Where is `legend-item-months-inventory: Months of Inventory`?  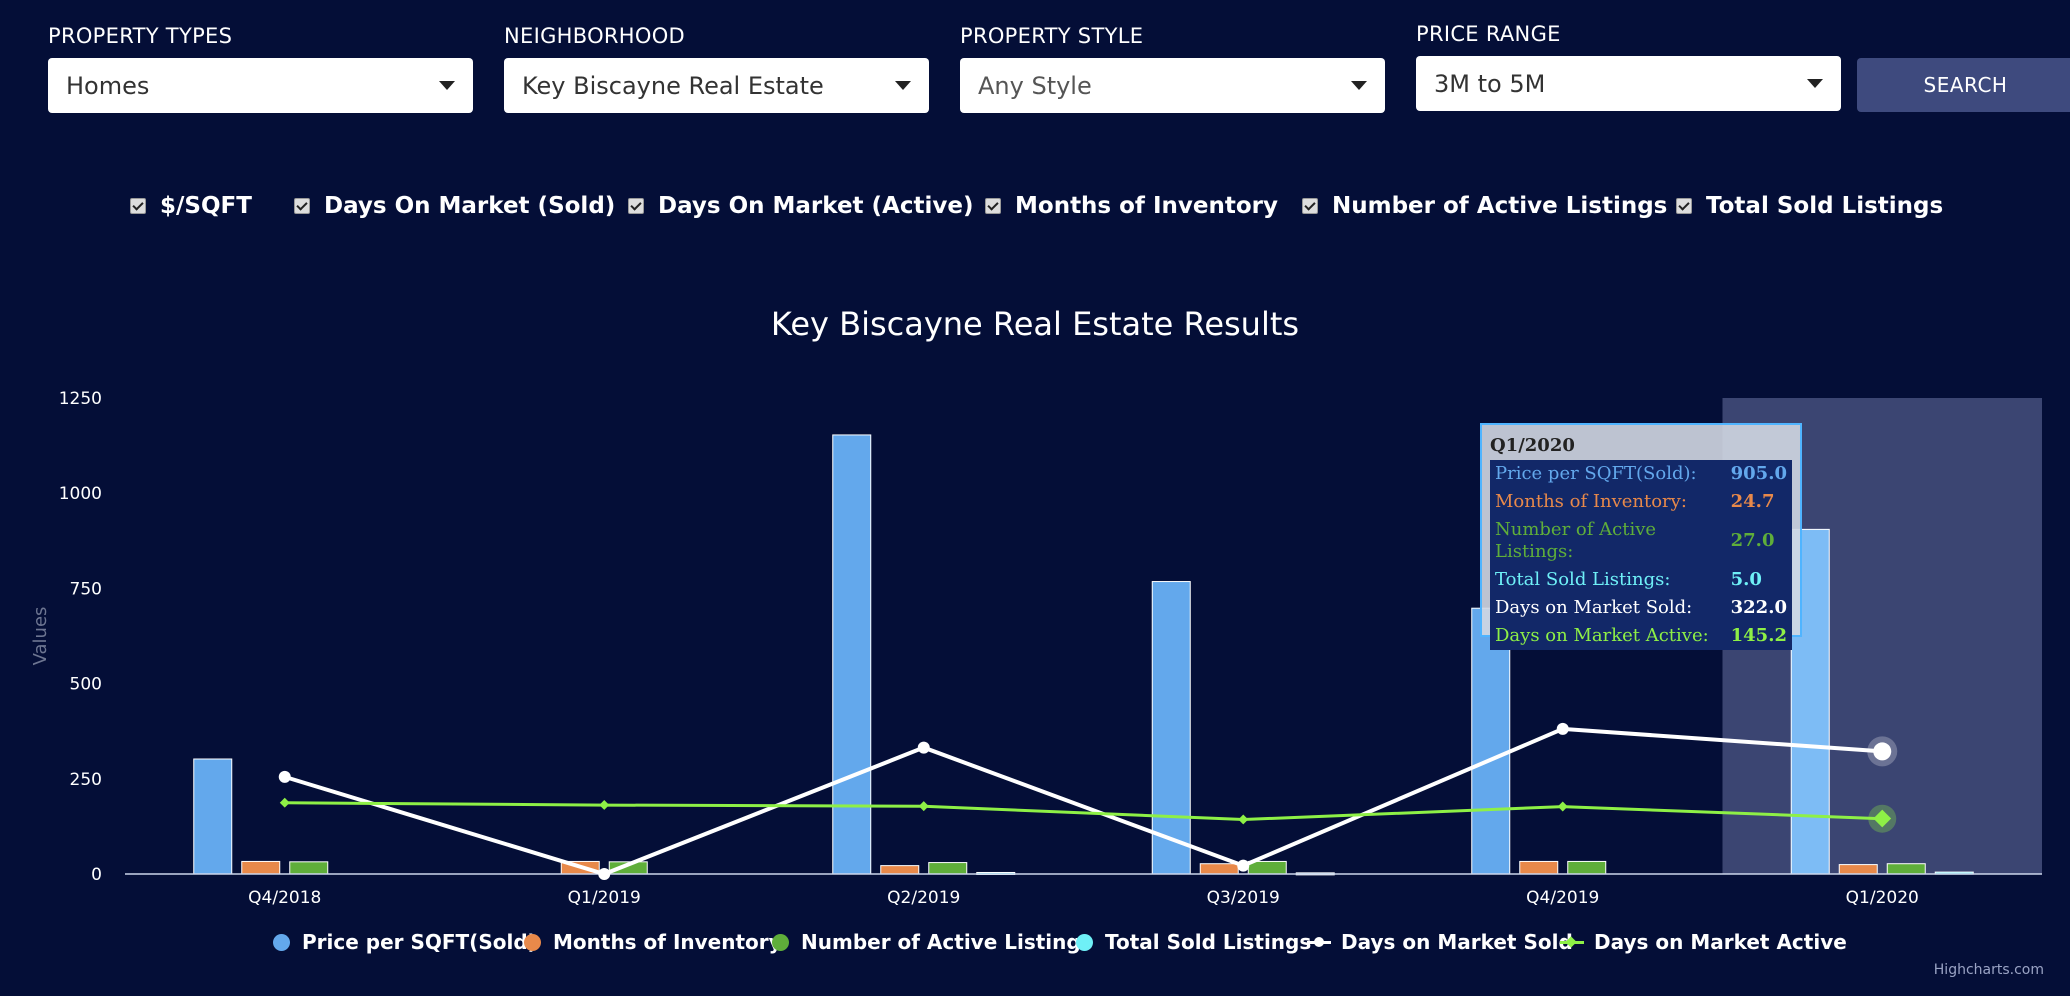
legend-item-months-inventory: Months of Inventory is located at coordinates (653, 942).